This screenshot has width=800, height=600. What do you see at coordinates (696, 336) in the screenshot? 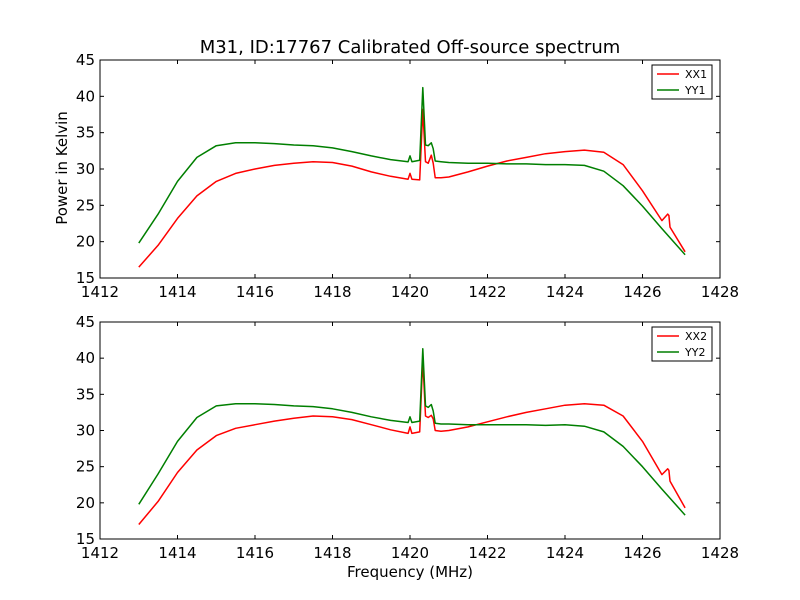
I see `legend-label-xx2: XX2` at bounding box center [696, 336].